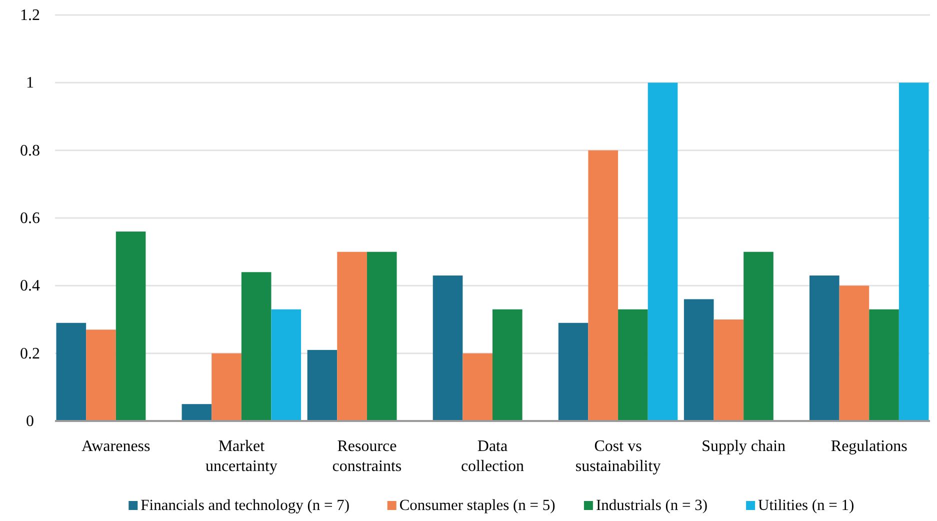 The image size is (937, 521). I want to click on y-tick-label: 0.4, so click(30, 286).